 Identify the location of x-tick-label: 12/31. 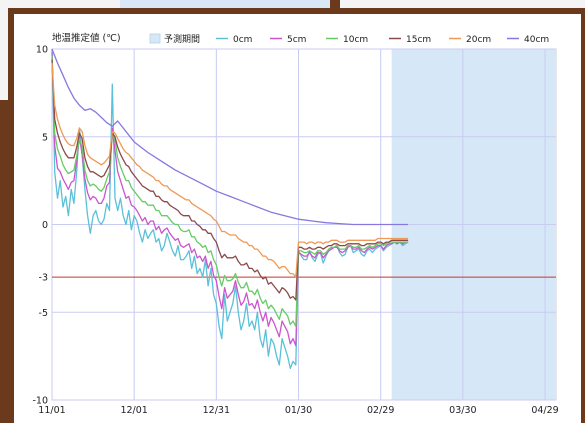
(216, 410).